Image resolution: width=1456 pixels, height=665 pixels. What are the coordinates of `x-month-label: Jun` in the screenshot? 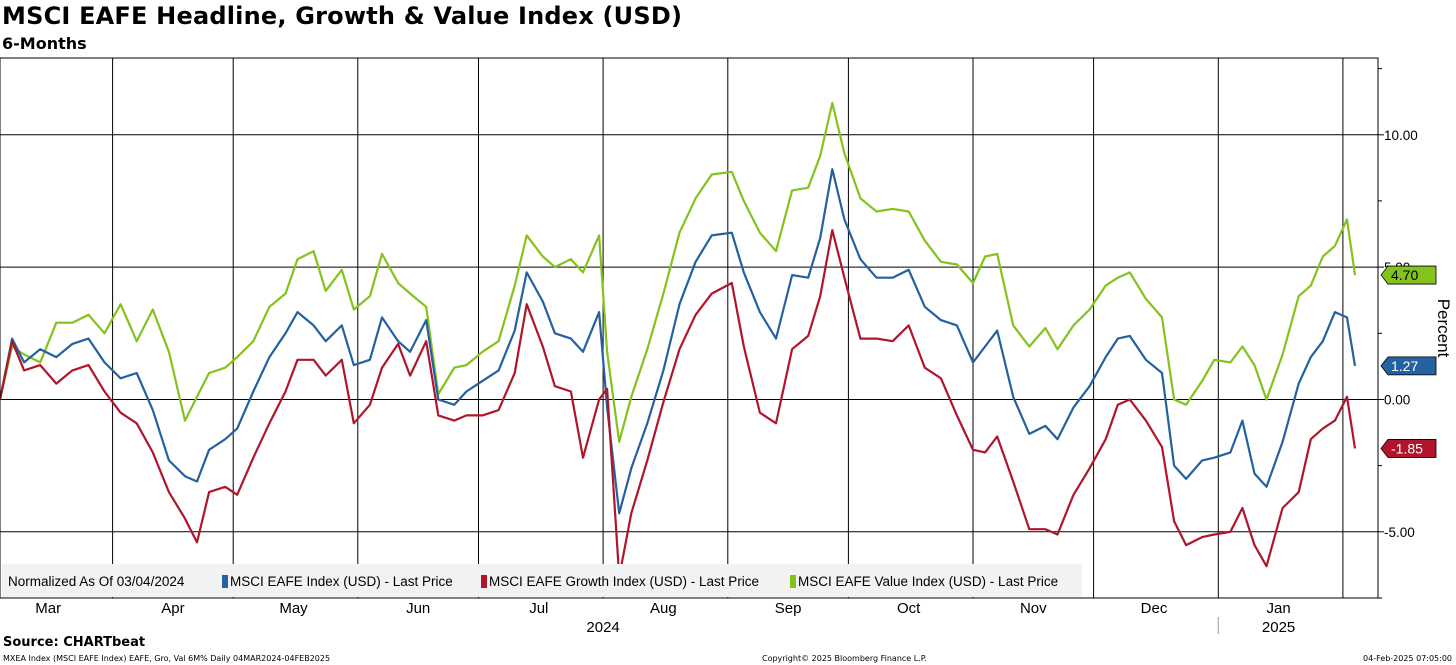 It's located at (418, 608).